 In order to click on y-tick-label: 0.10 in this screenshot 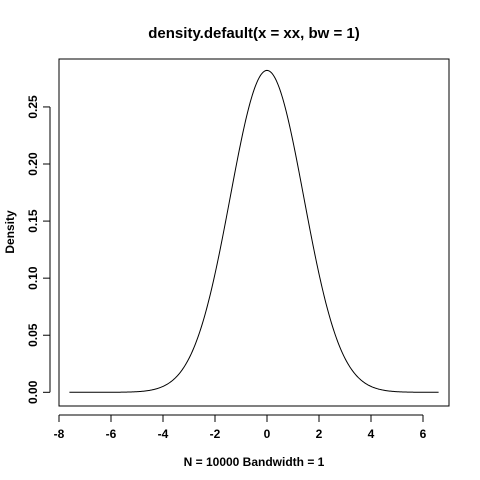, I will do `click(33, 278)`.